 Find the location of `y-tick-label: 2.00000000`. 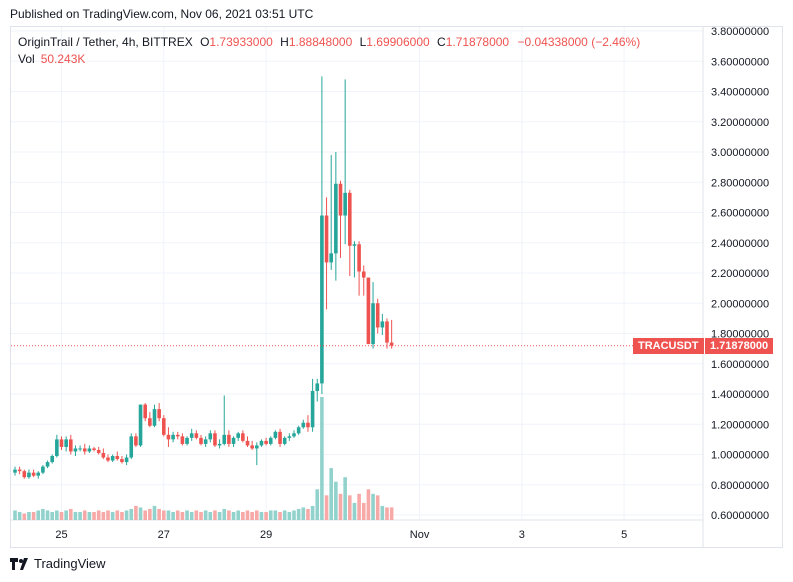

y-tick-label: 2.00000000 is located at coordinates (740, 304).